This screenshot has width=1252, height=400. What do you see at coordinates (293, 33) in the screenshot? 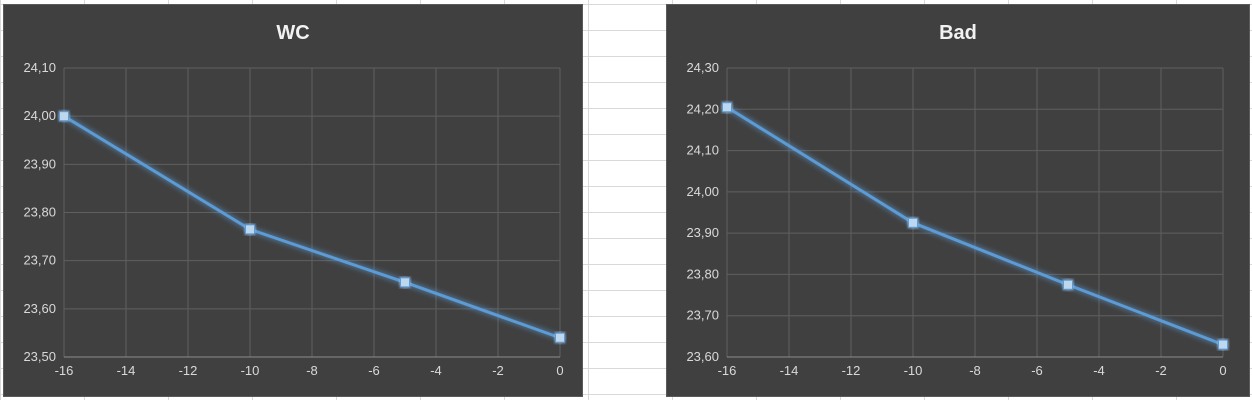
I see `chart-title: WC` at bounding box center [293, 33].